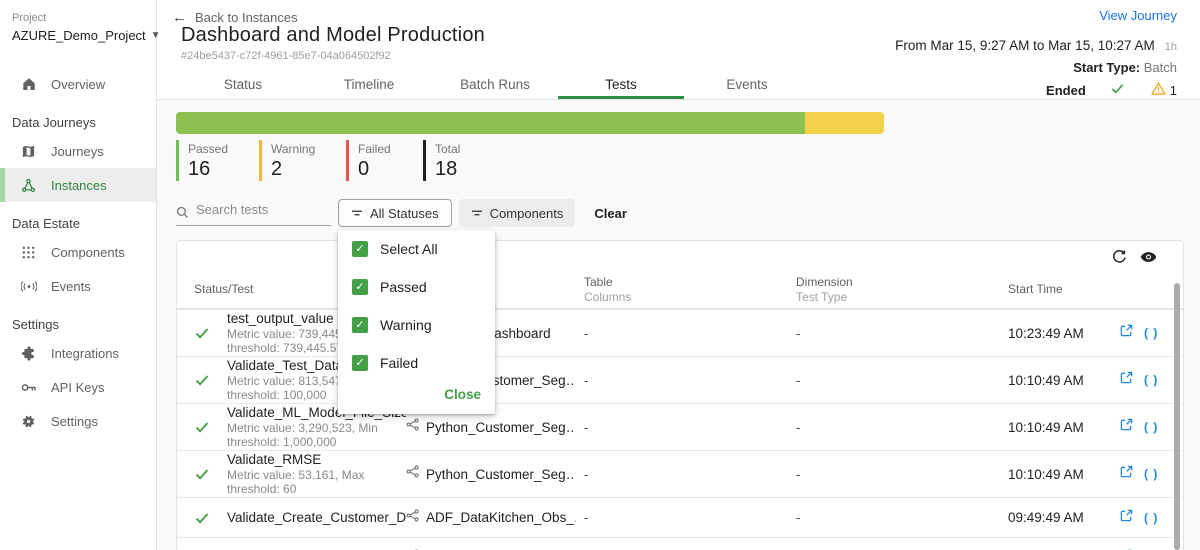 The height and width of the screenshot is (550, 1200). I want to click on sidebar-item-label: Journeys, so click(77, 151).